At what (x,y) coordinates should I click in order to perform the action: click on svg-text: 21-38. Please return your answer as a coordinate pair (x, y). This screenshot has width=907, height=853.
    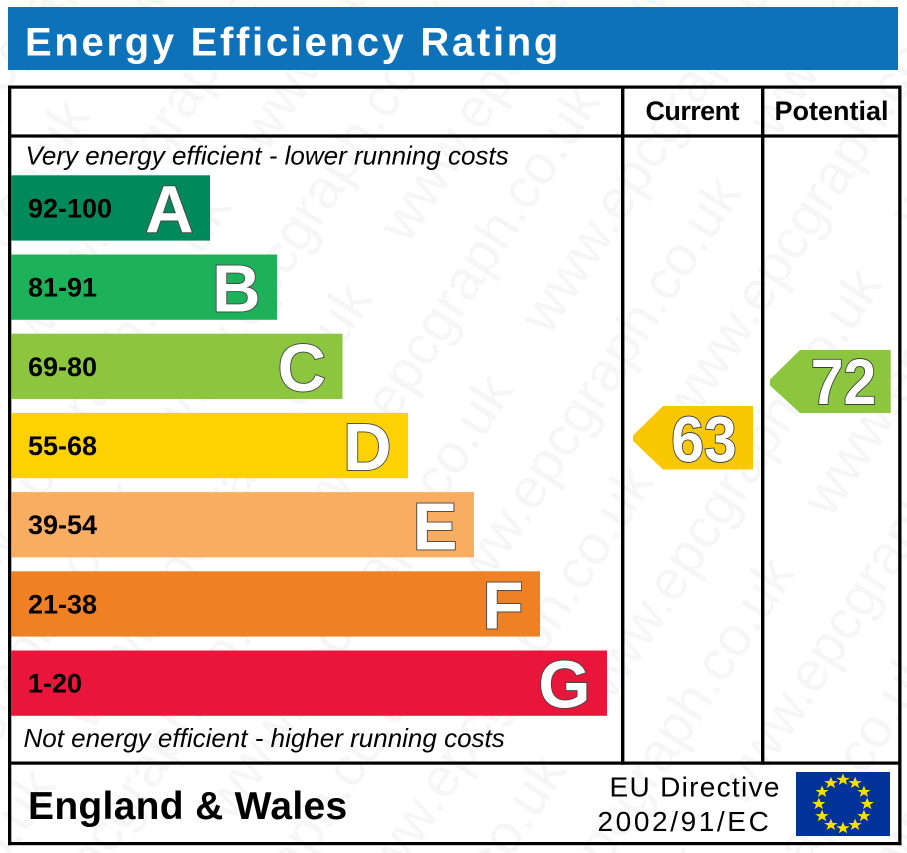
    Looking at the image, I should click on (62, 604).